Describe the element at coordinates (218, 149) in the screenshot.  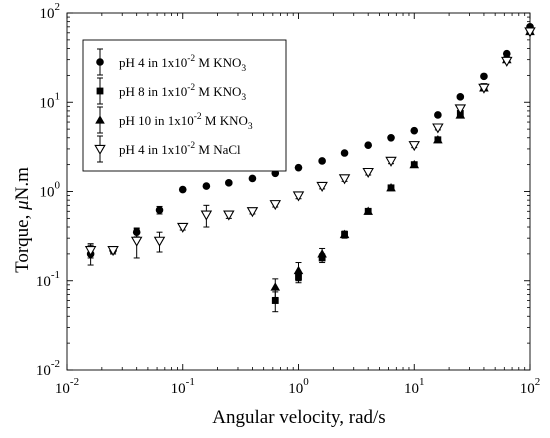
I see `legend-label-tail: M NaCl` at that location.